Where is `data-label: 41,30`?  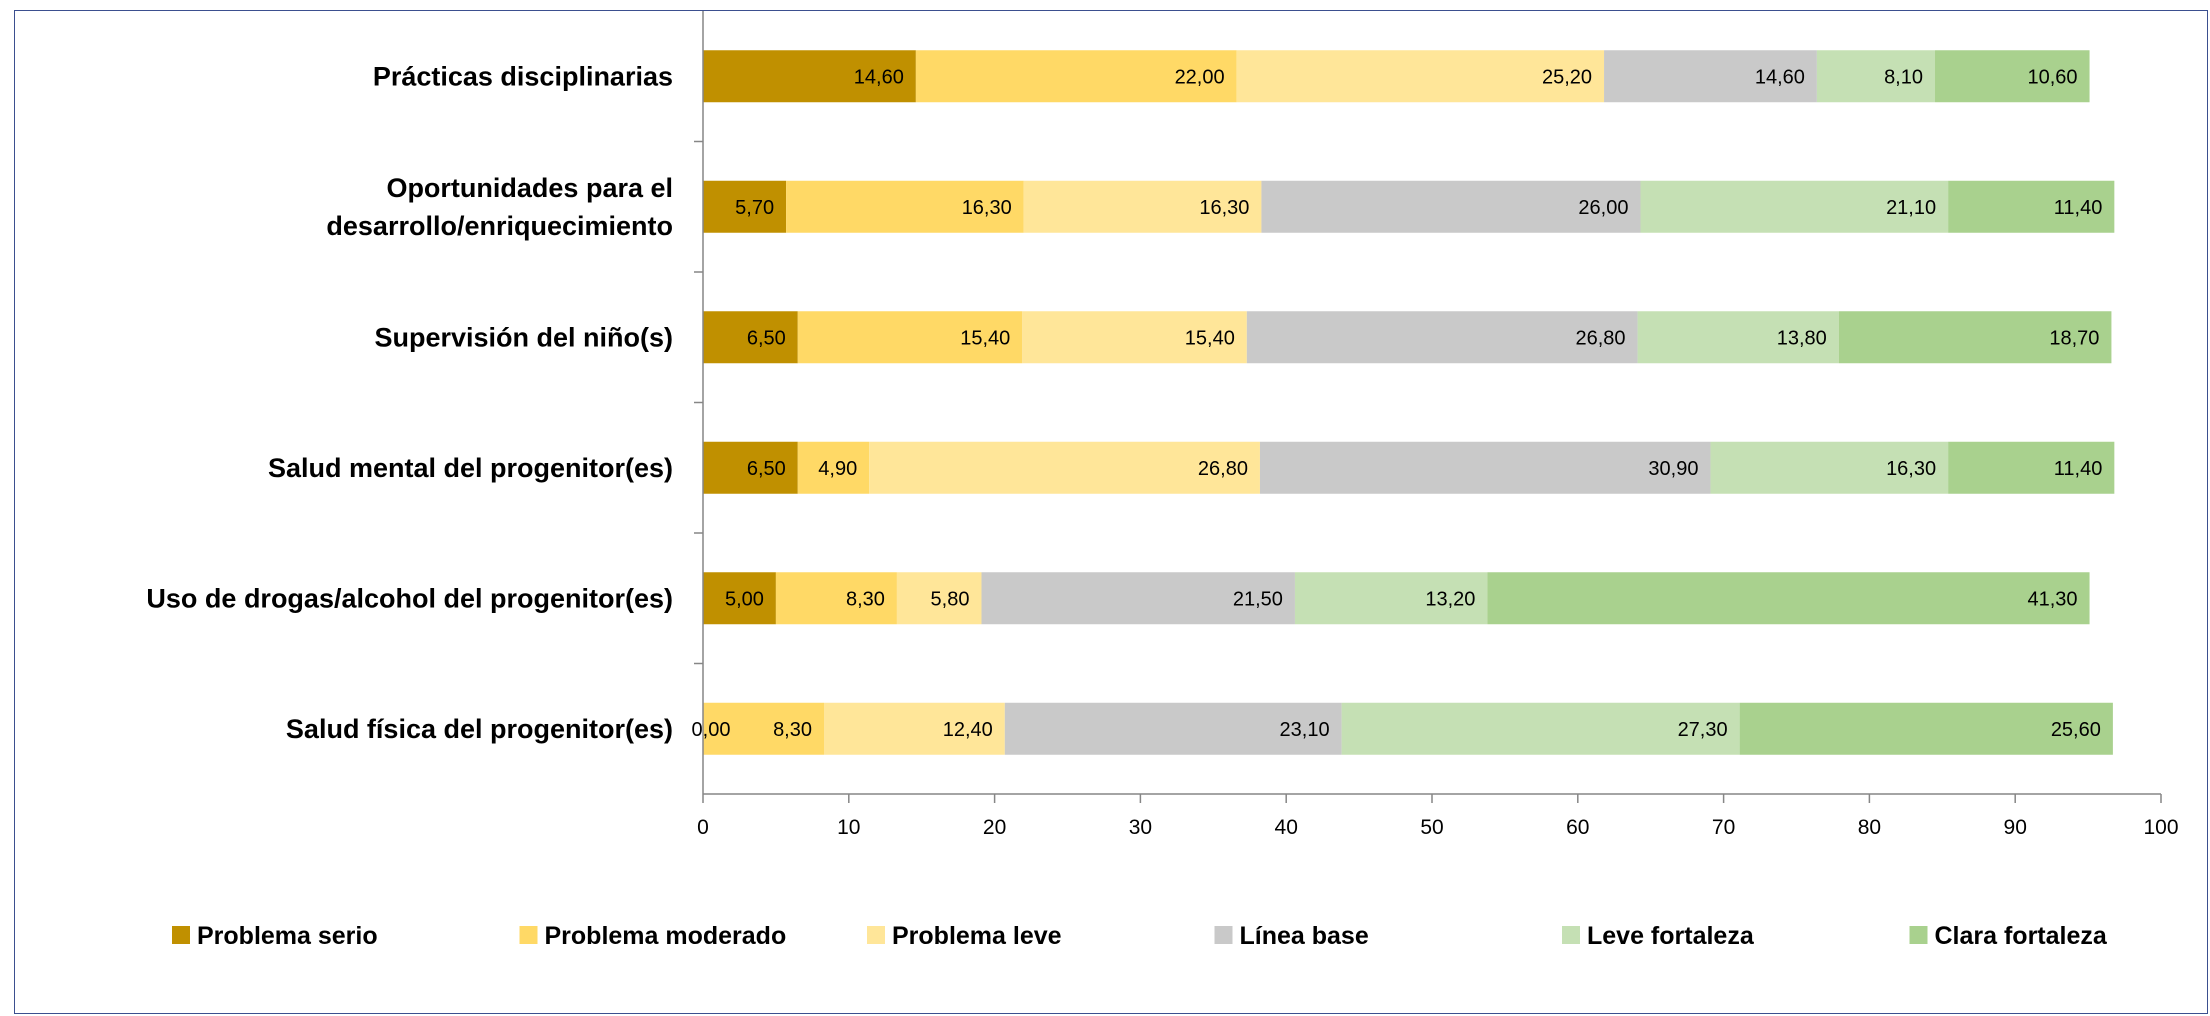
data-label: 41,30 is located at coordinates (2052, 599).